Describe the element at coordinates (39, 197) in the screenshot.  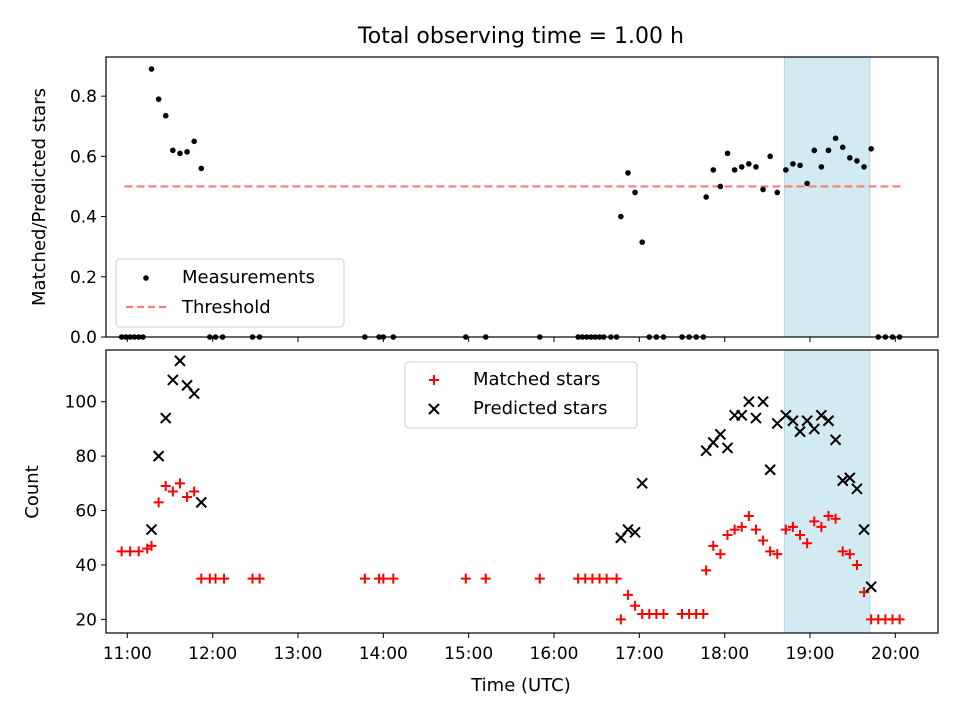
I see `top-ylabel: Matched/Predicted stars` at that location.